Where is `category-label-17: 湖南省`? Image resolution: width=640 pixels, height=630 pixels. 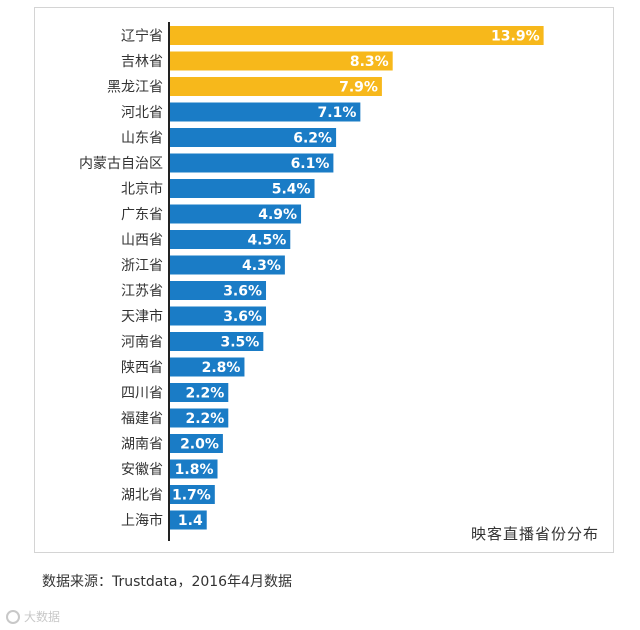
category-label-17: 湖南省 is located at coordinates (142, 445).